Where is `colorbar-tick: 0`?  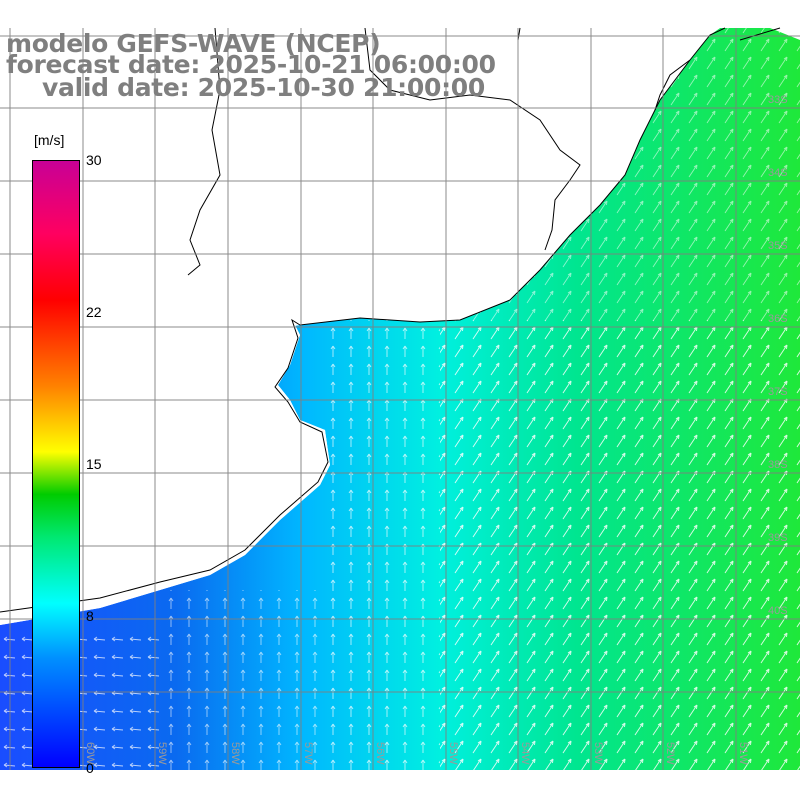 colorbar-tick: 0 is located at coordinates (90, 768).